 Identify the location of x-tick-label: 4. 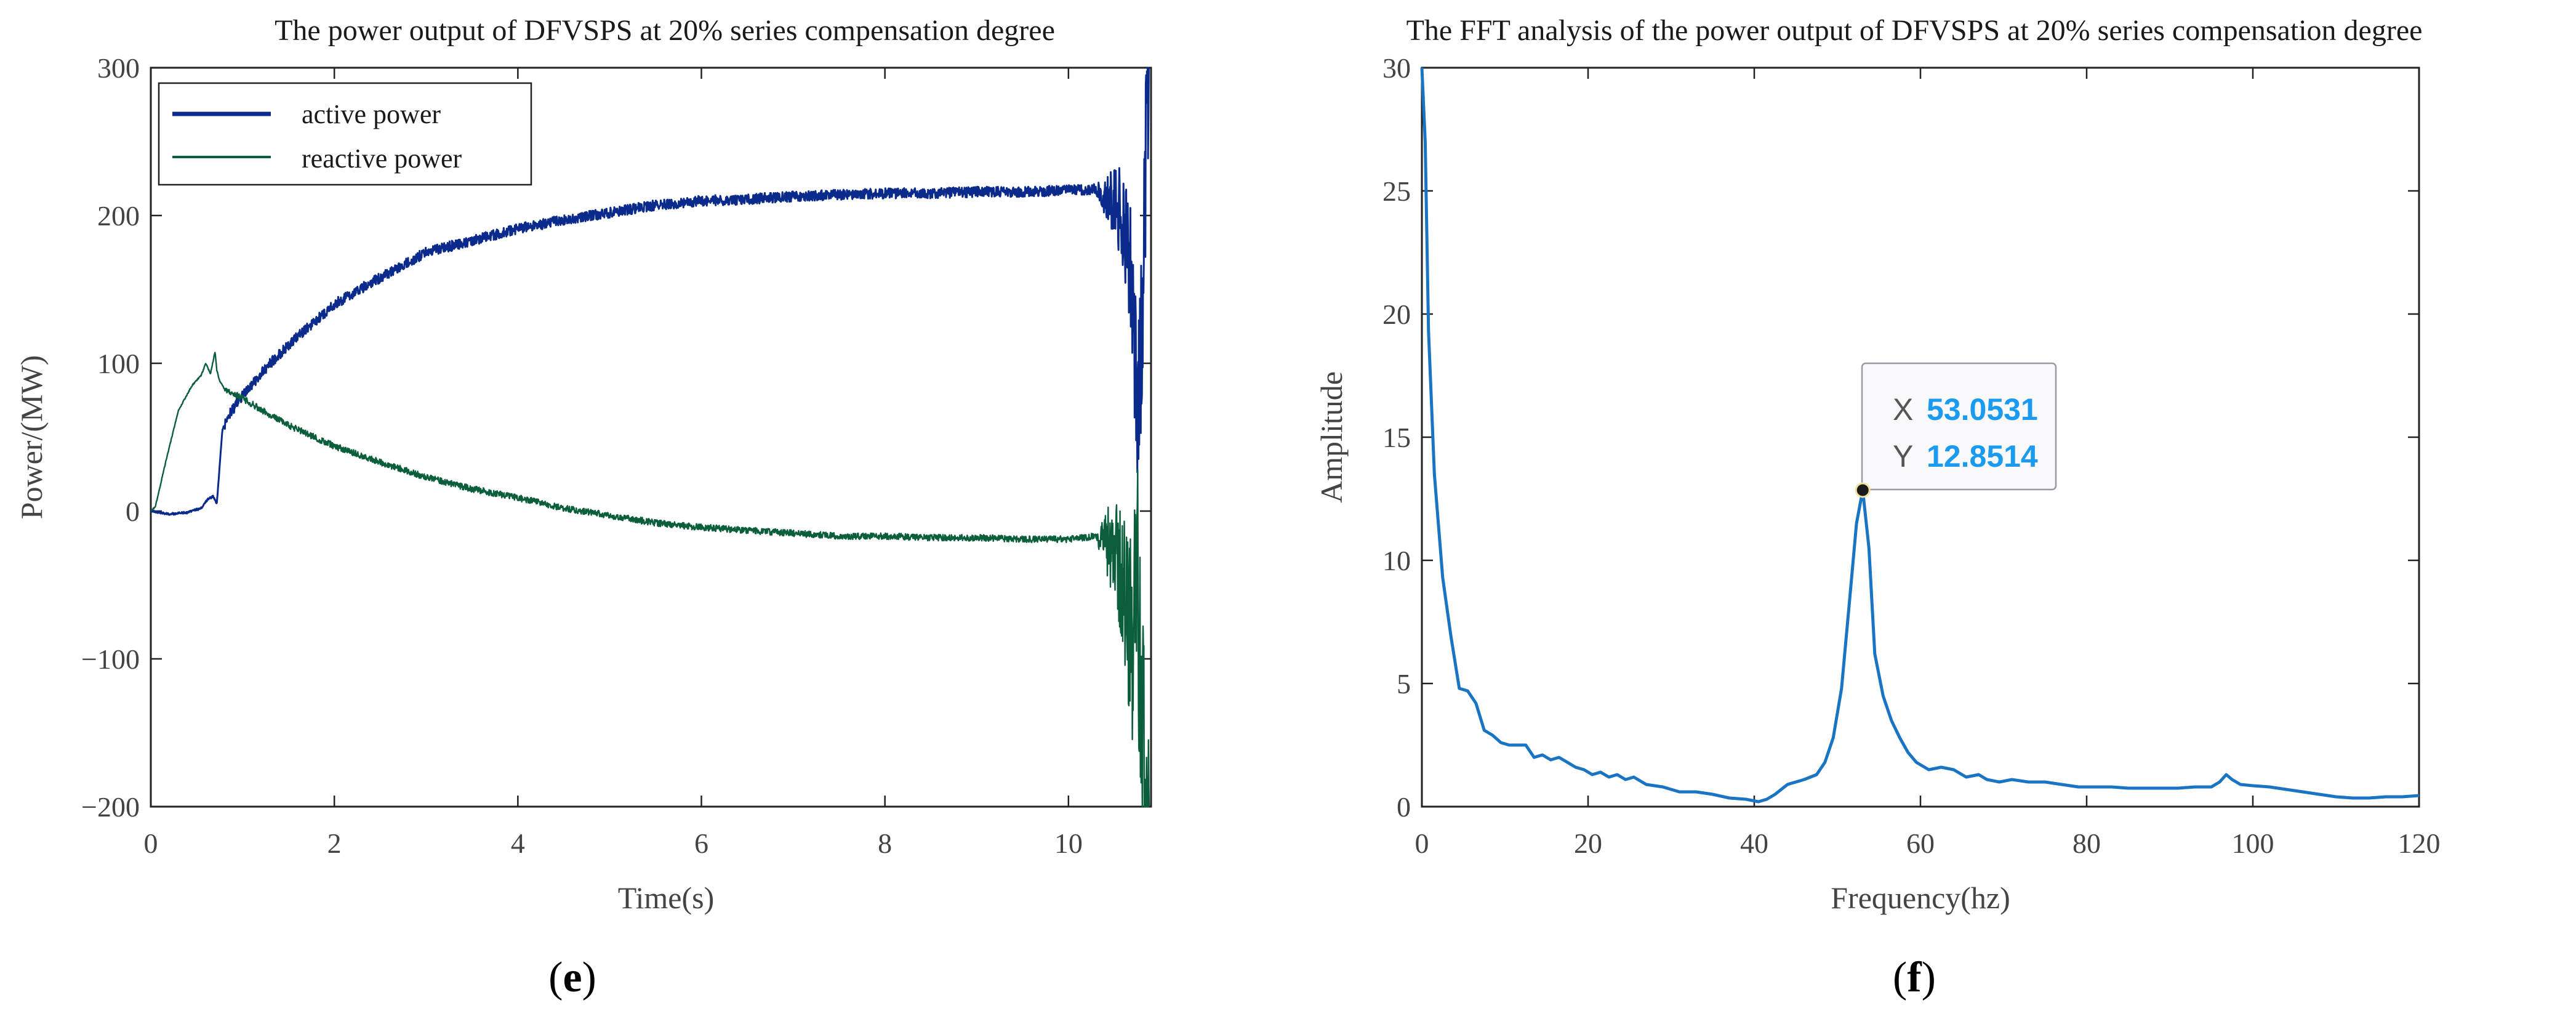
(518, 843).